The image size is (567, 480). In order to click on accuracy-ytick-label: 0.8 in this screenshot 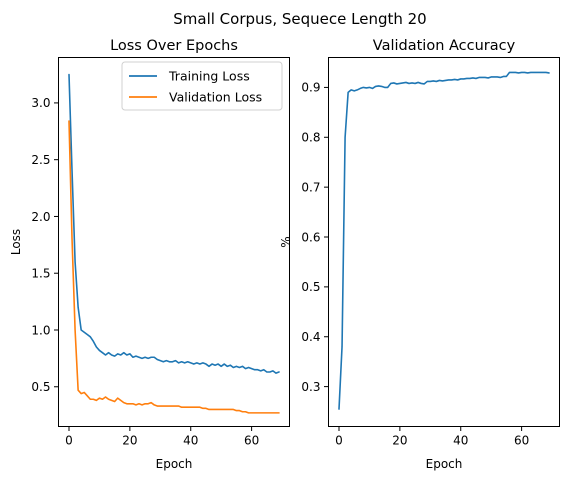, I will do `click(310, 138)`.